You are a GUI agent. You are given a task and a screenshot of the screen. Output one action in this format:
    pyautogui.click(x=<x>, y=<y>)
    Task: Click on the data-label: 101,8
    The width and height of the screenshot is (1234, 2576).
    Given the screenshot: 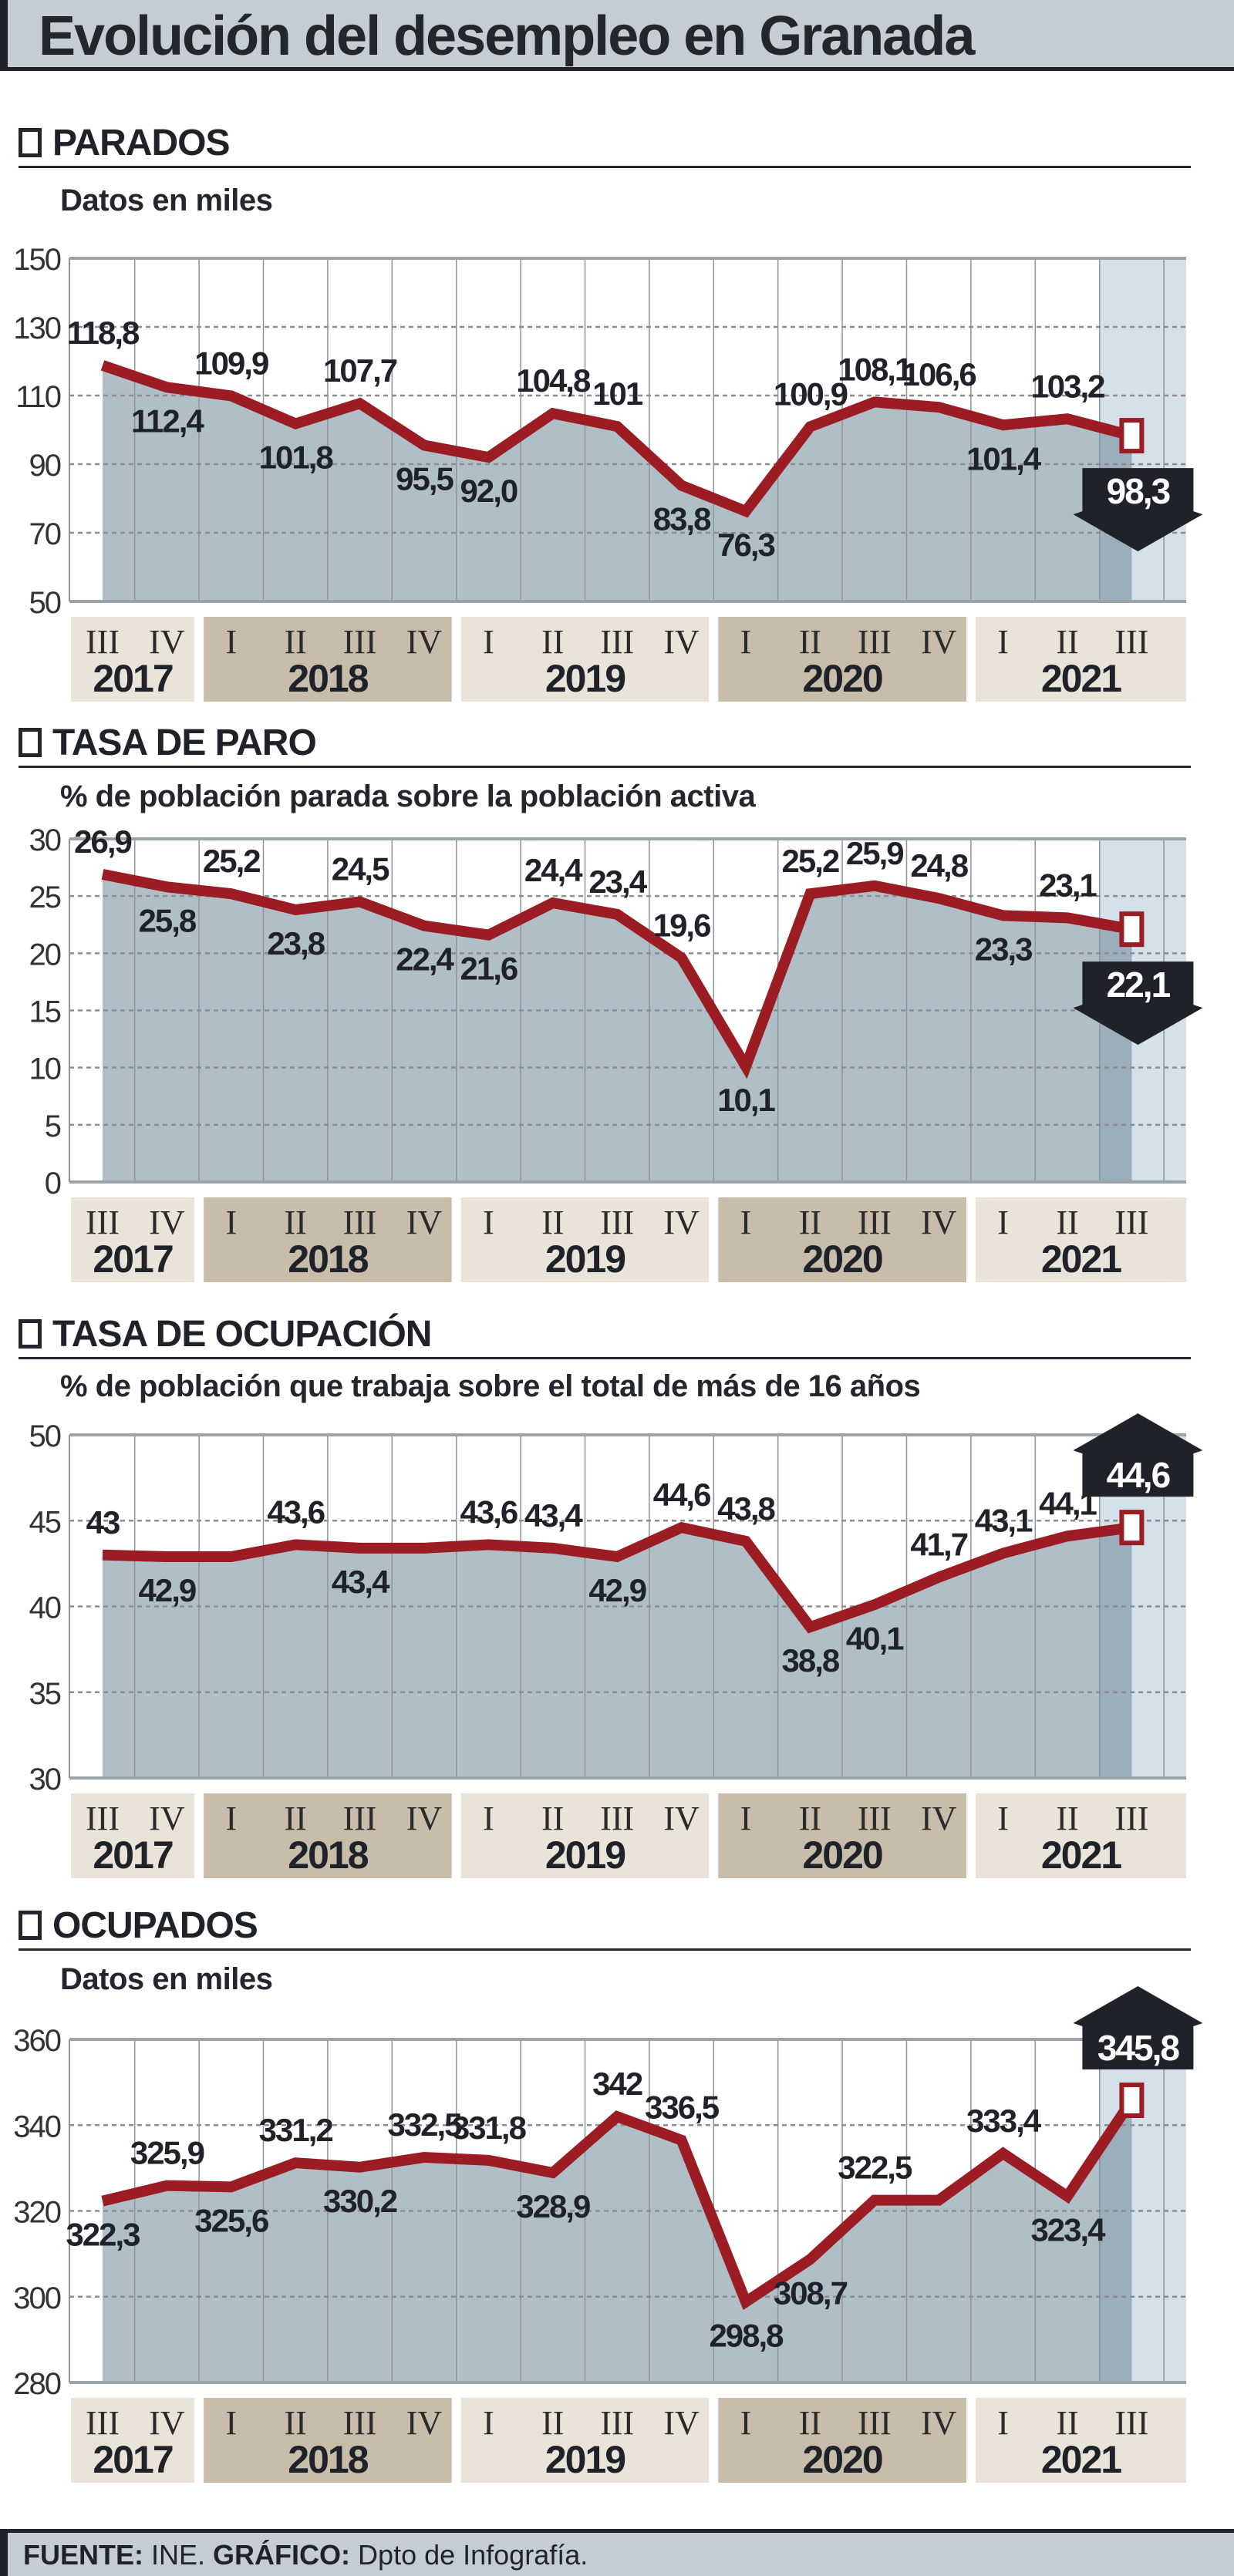 What is the action you would take?
    pyautogui.click(x=296, y=457)
    